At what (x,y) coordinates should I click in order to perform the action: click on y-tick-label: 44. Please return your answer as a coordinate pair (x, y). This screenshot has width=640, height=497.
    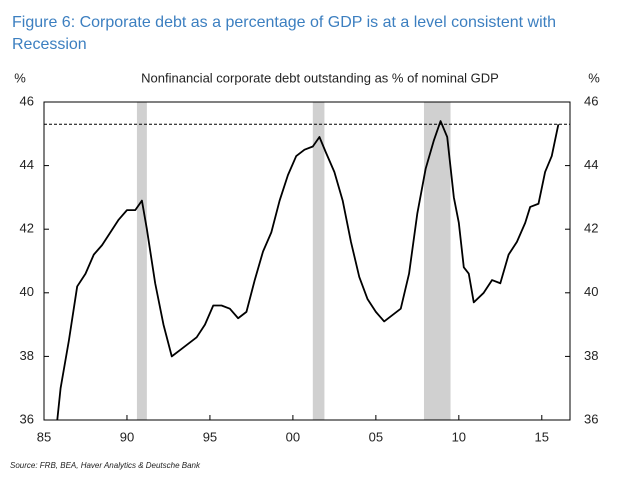
    Looking at the image, I should click on (27, 164).